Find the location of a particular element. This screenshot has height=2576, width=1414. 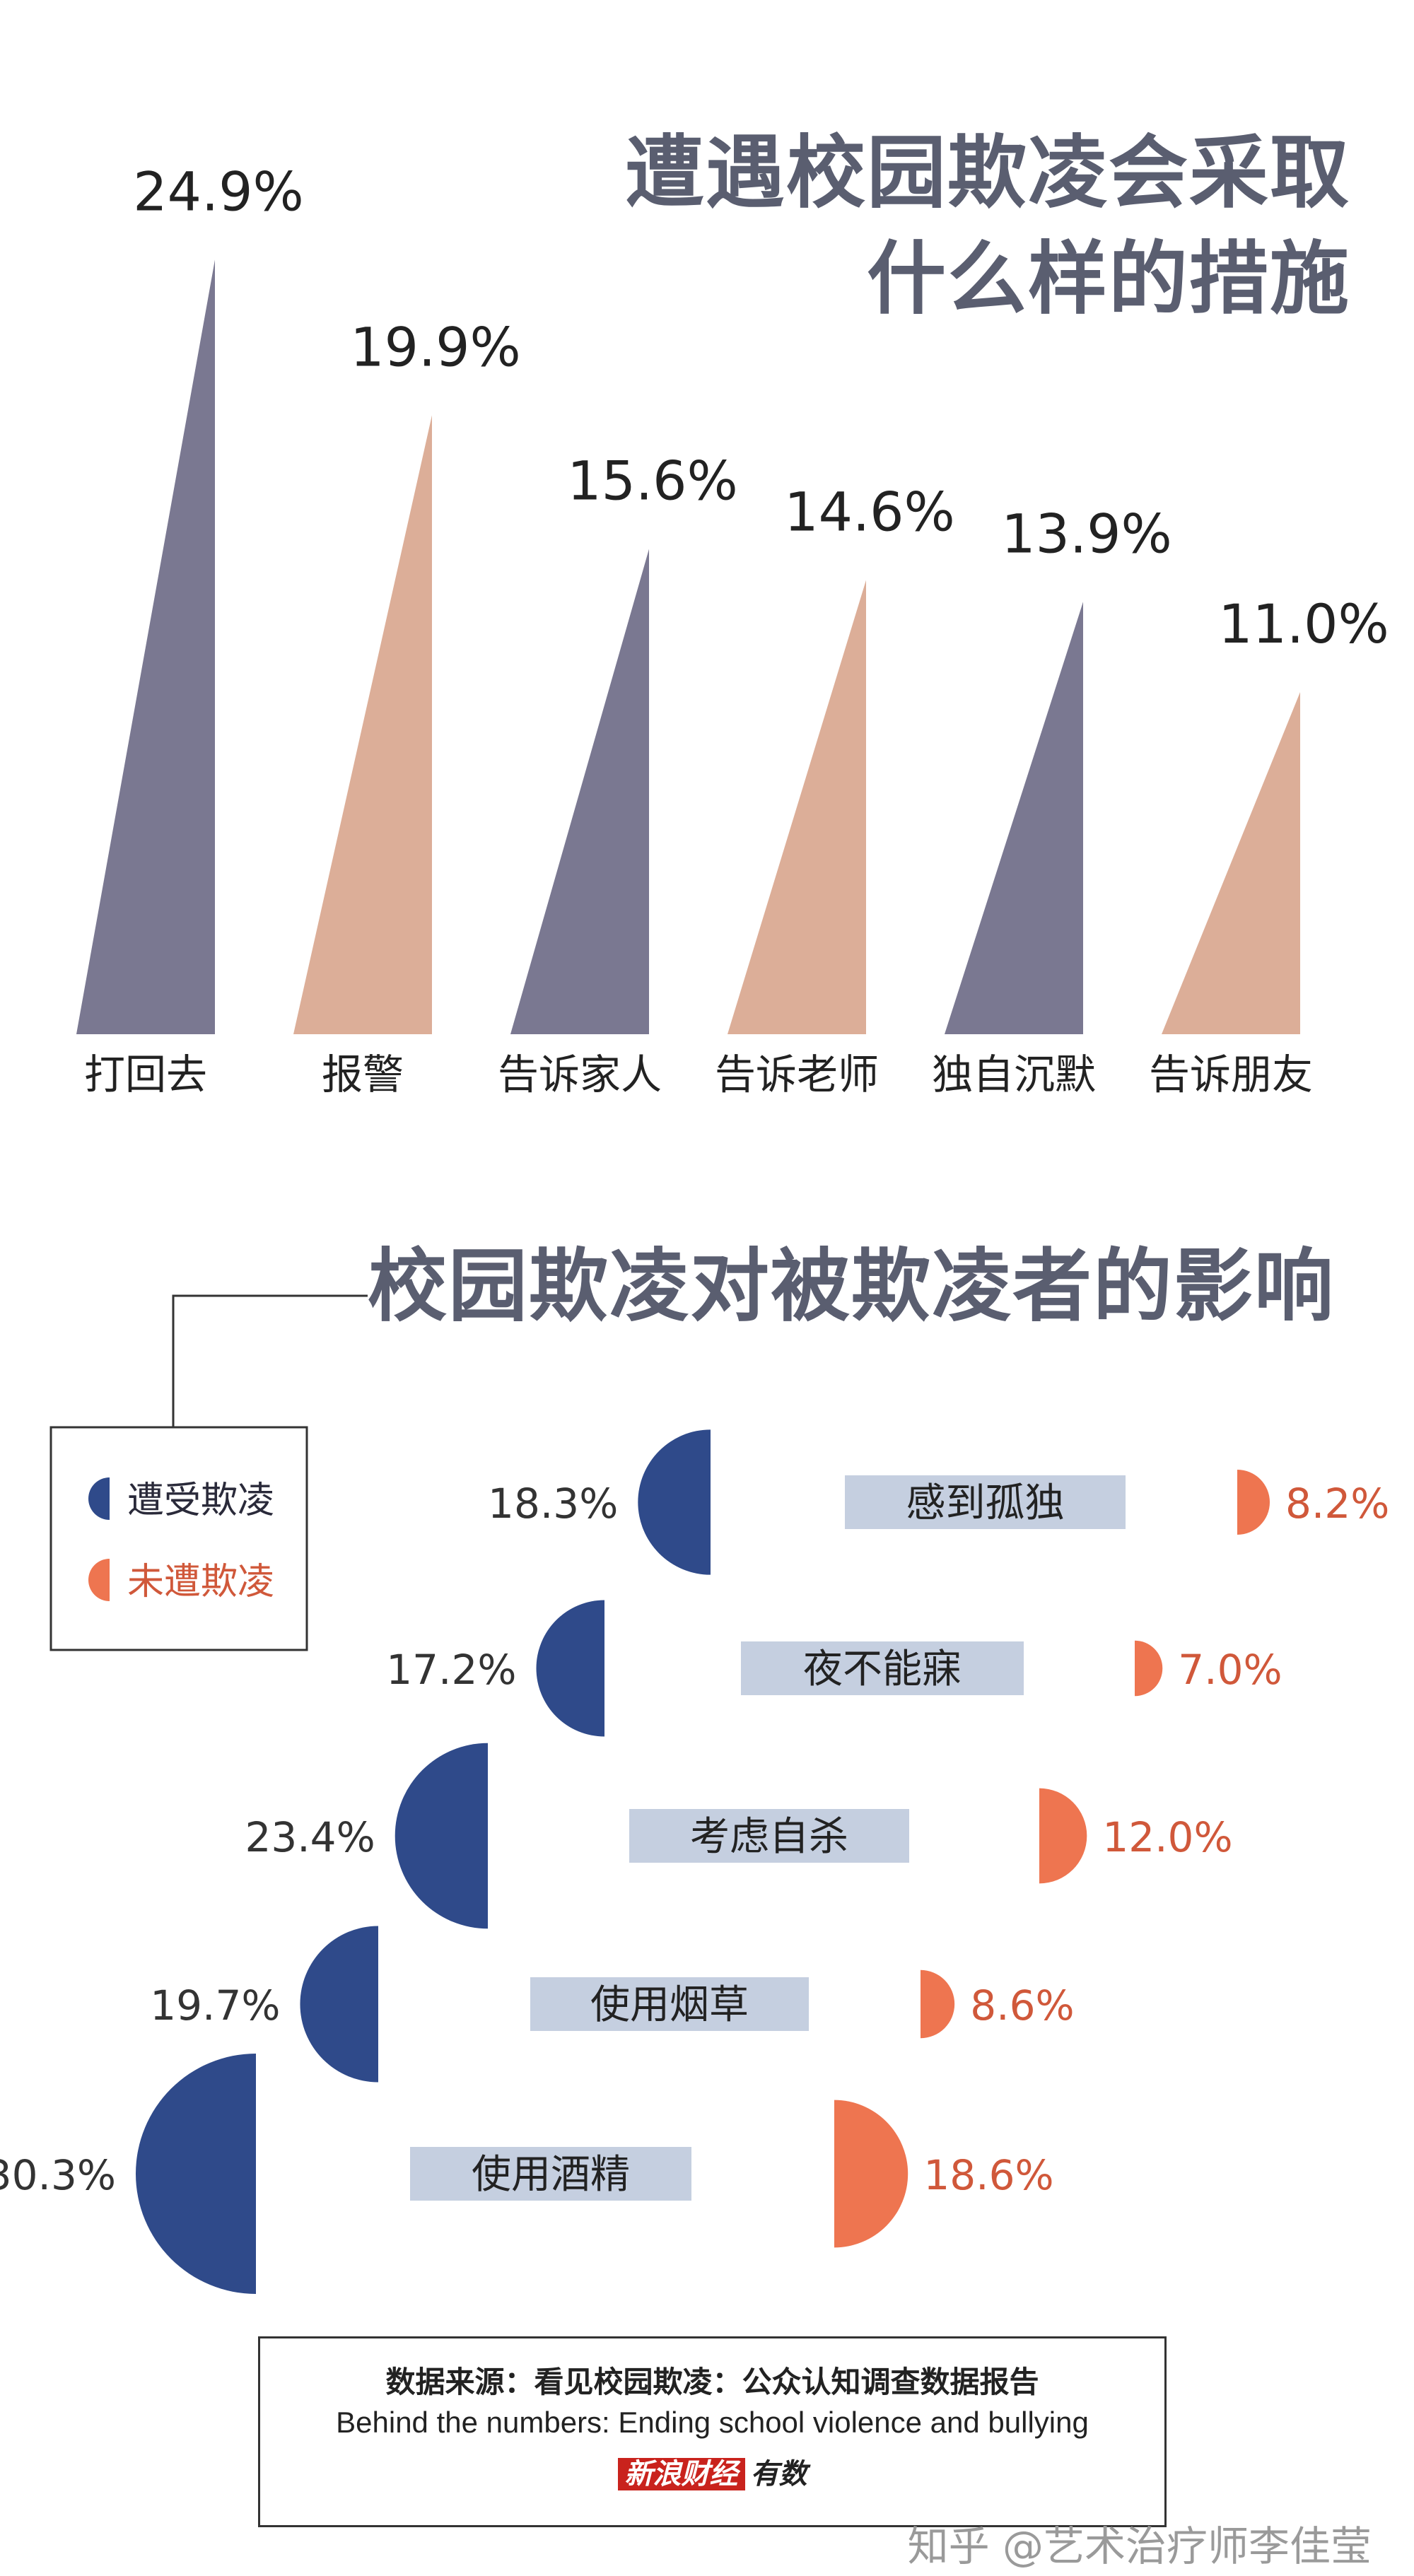

not-bullied-value-4: 18.6% is located at coordinates (988, 2175).